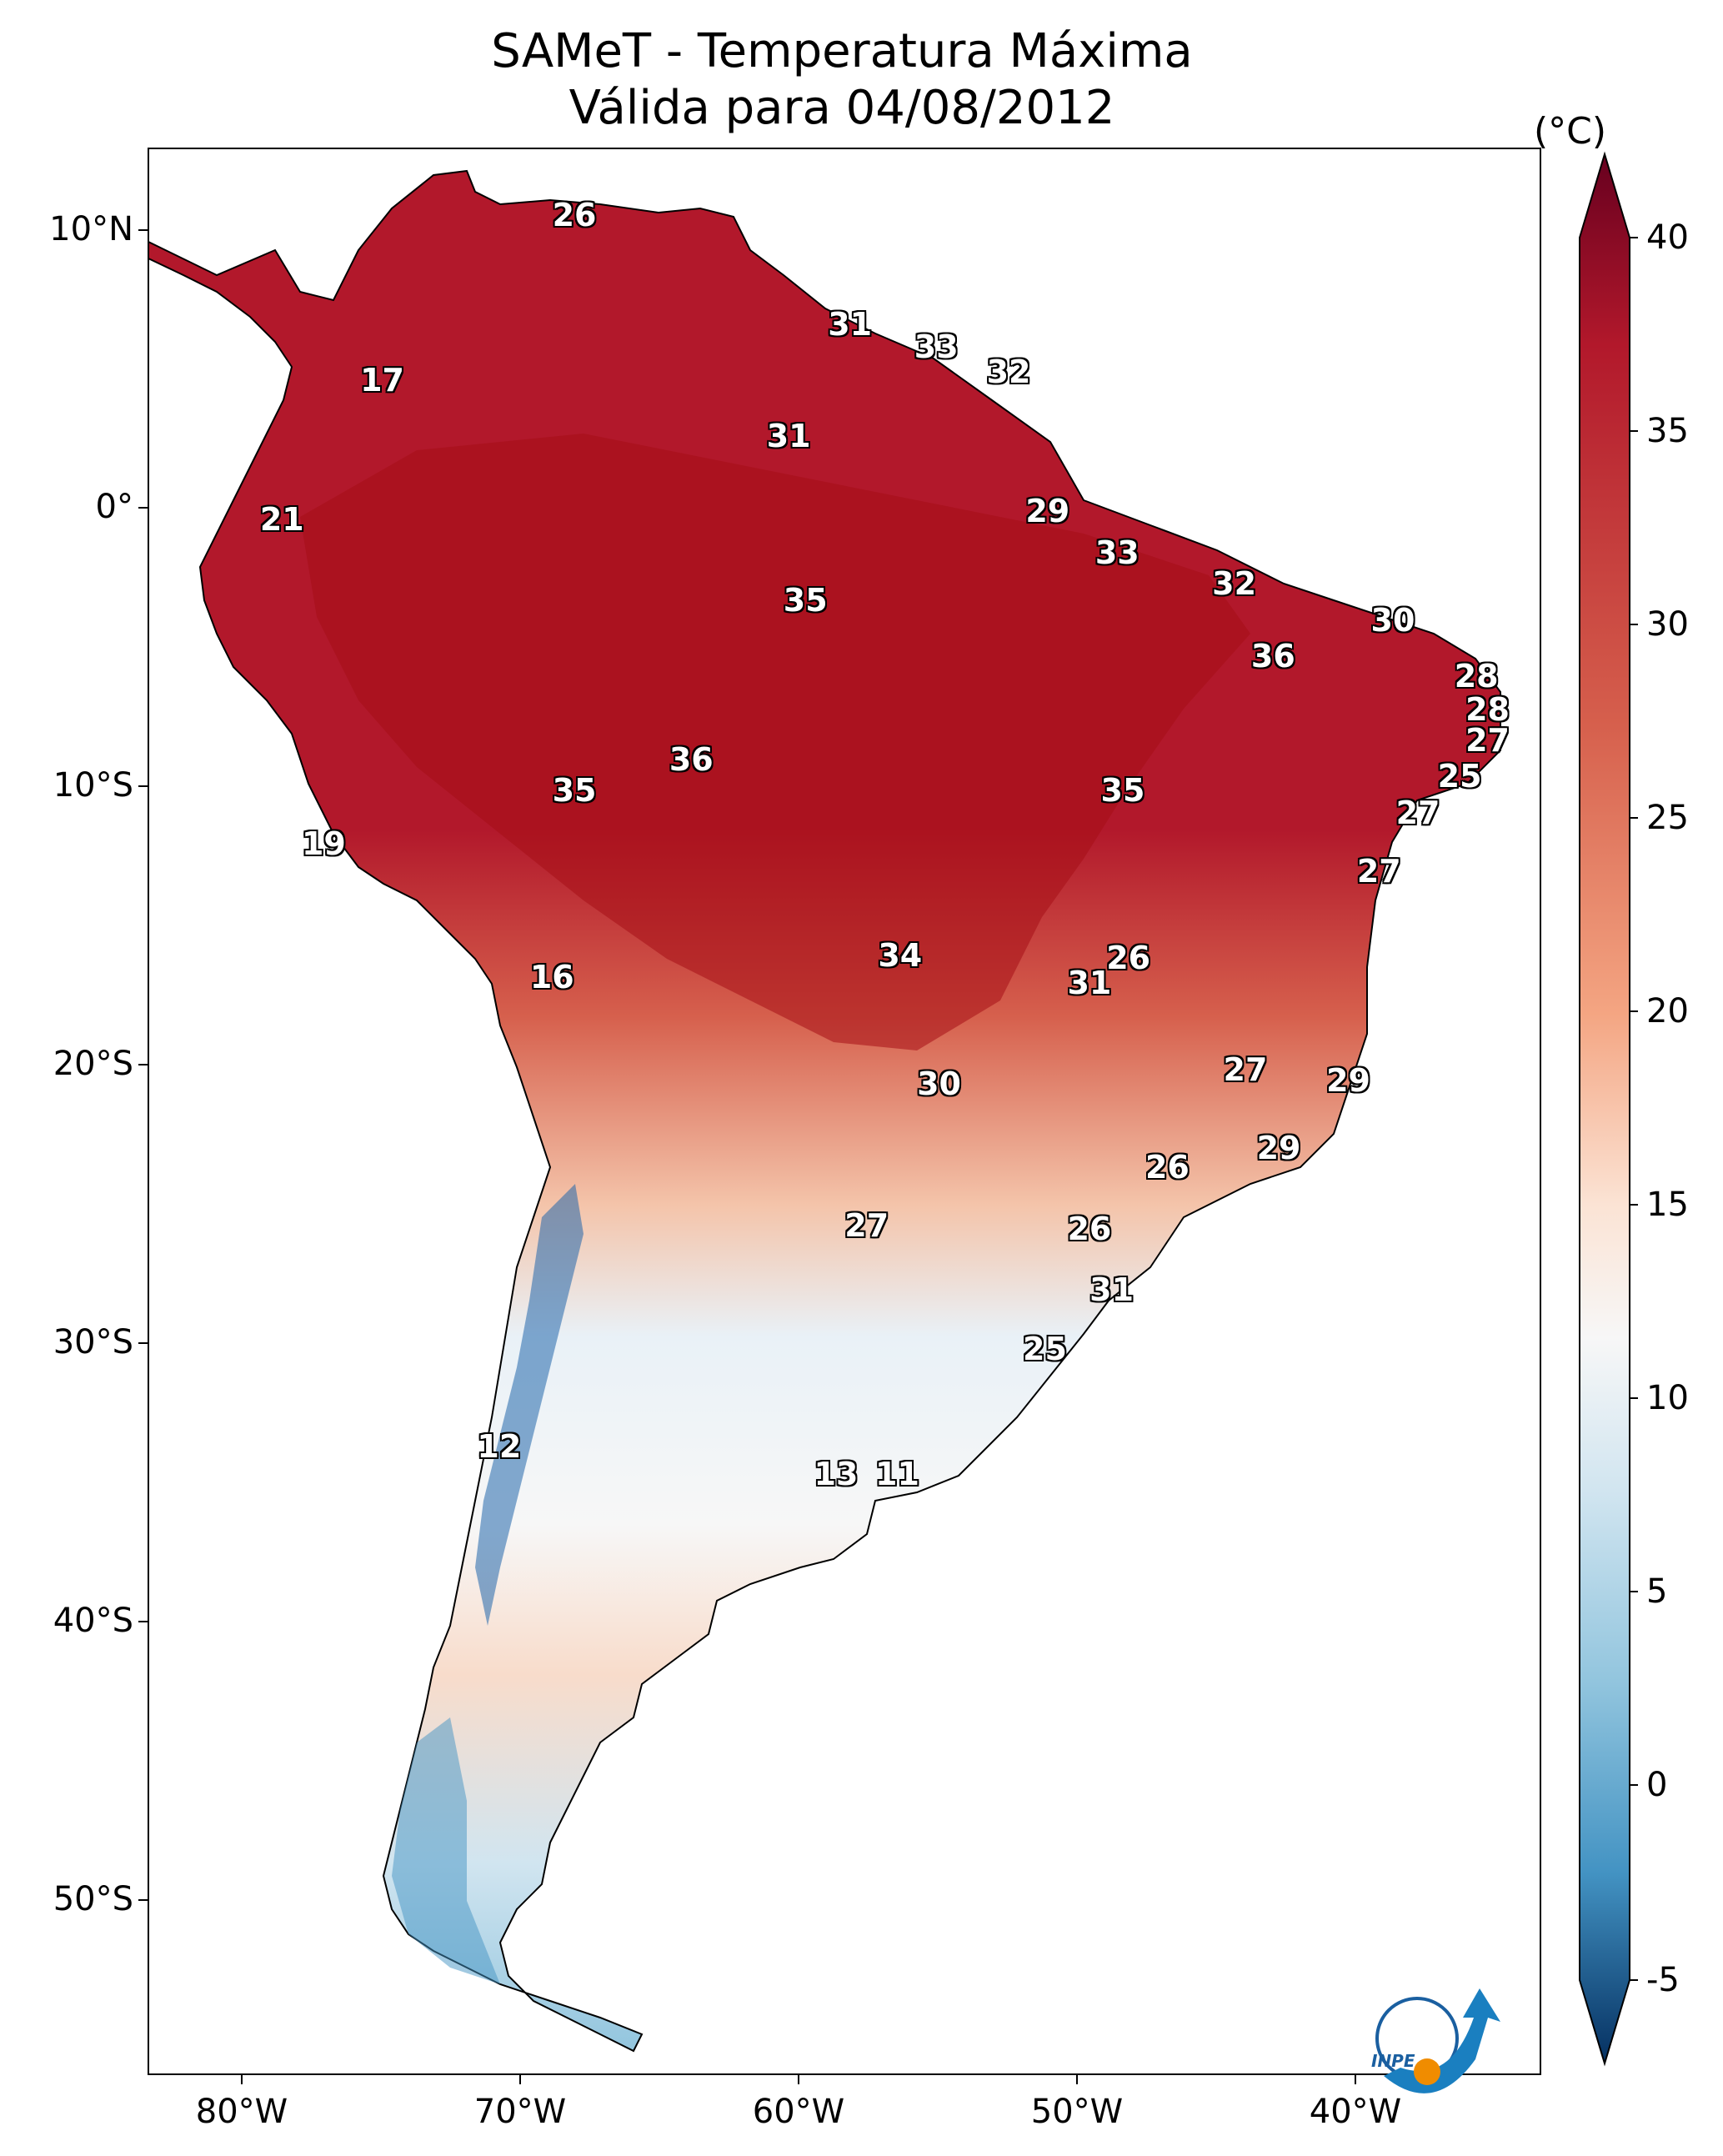  Describe the element at coordinates (93, 1621) in the screenshot. I see `lat-tick-label: 40°S` at that location.